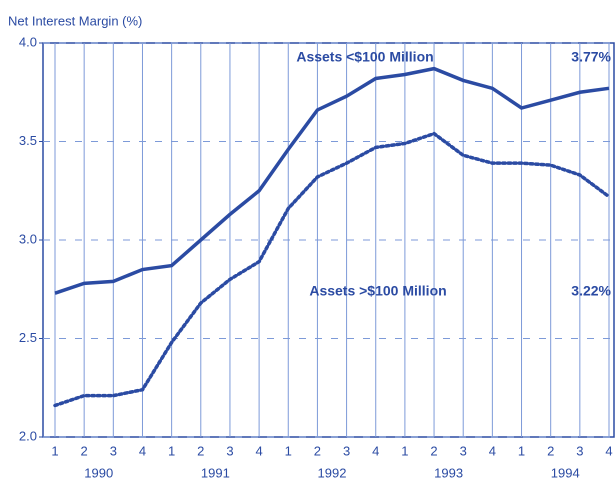 The height and width of the screenshot is (483, 616). I want to click on year-label: 1990, so click(98, 472).